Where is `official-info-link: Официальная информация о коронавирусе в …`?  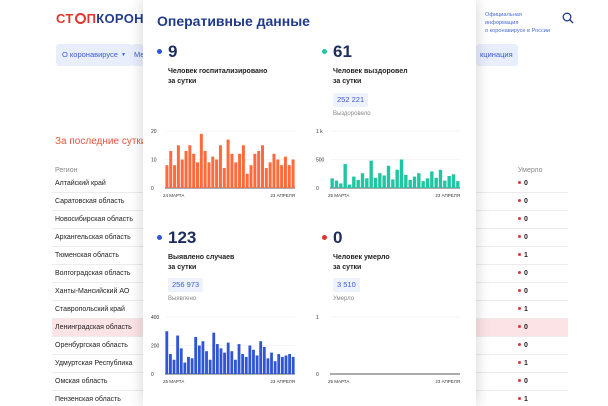
official-info-link: Официальная информация о коронавирусе в … is located at coordinates (520, 23).